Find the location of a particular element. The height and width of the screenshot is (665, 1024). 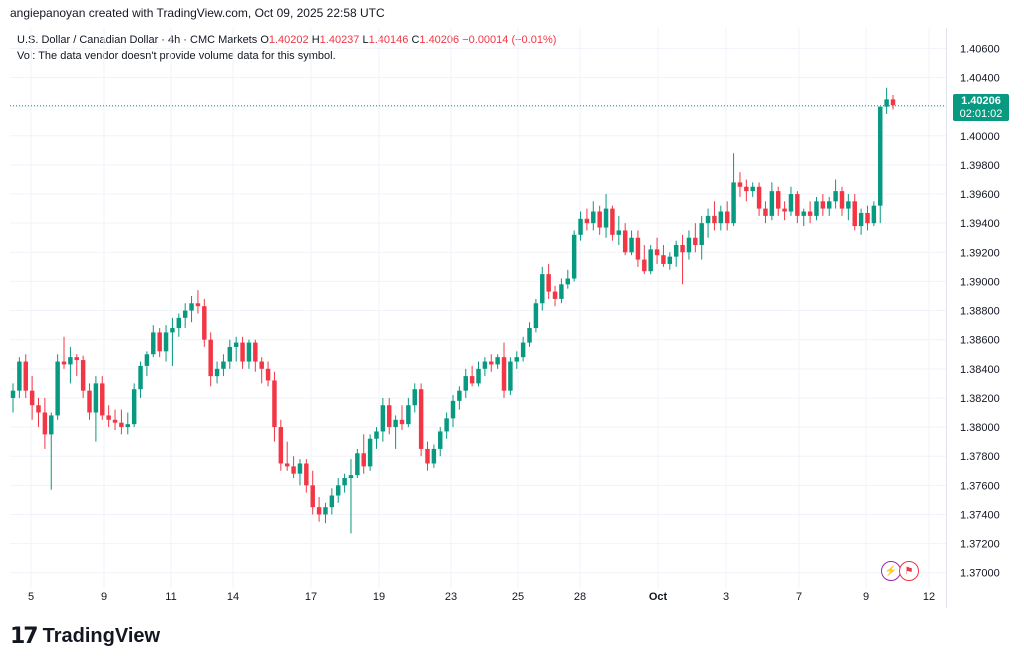

y-tick-label: 1.39600 is located at coordinates (980, 195).